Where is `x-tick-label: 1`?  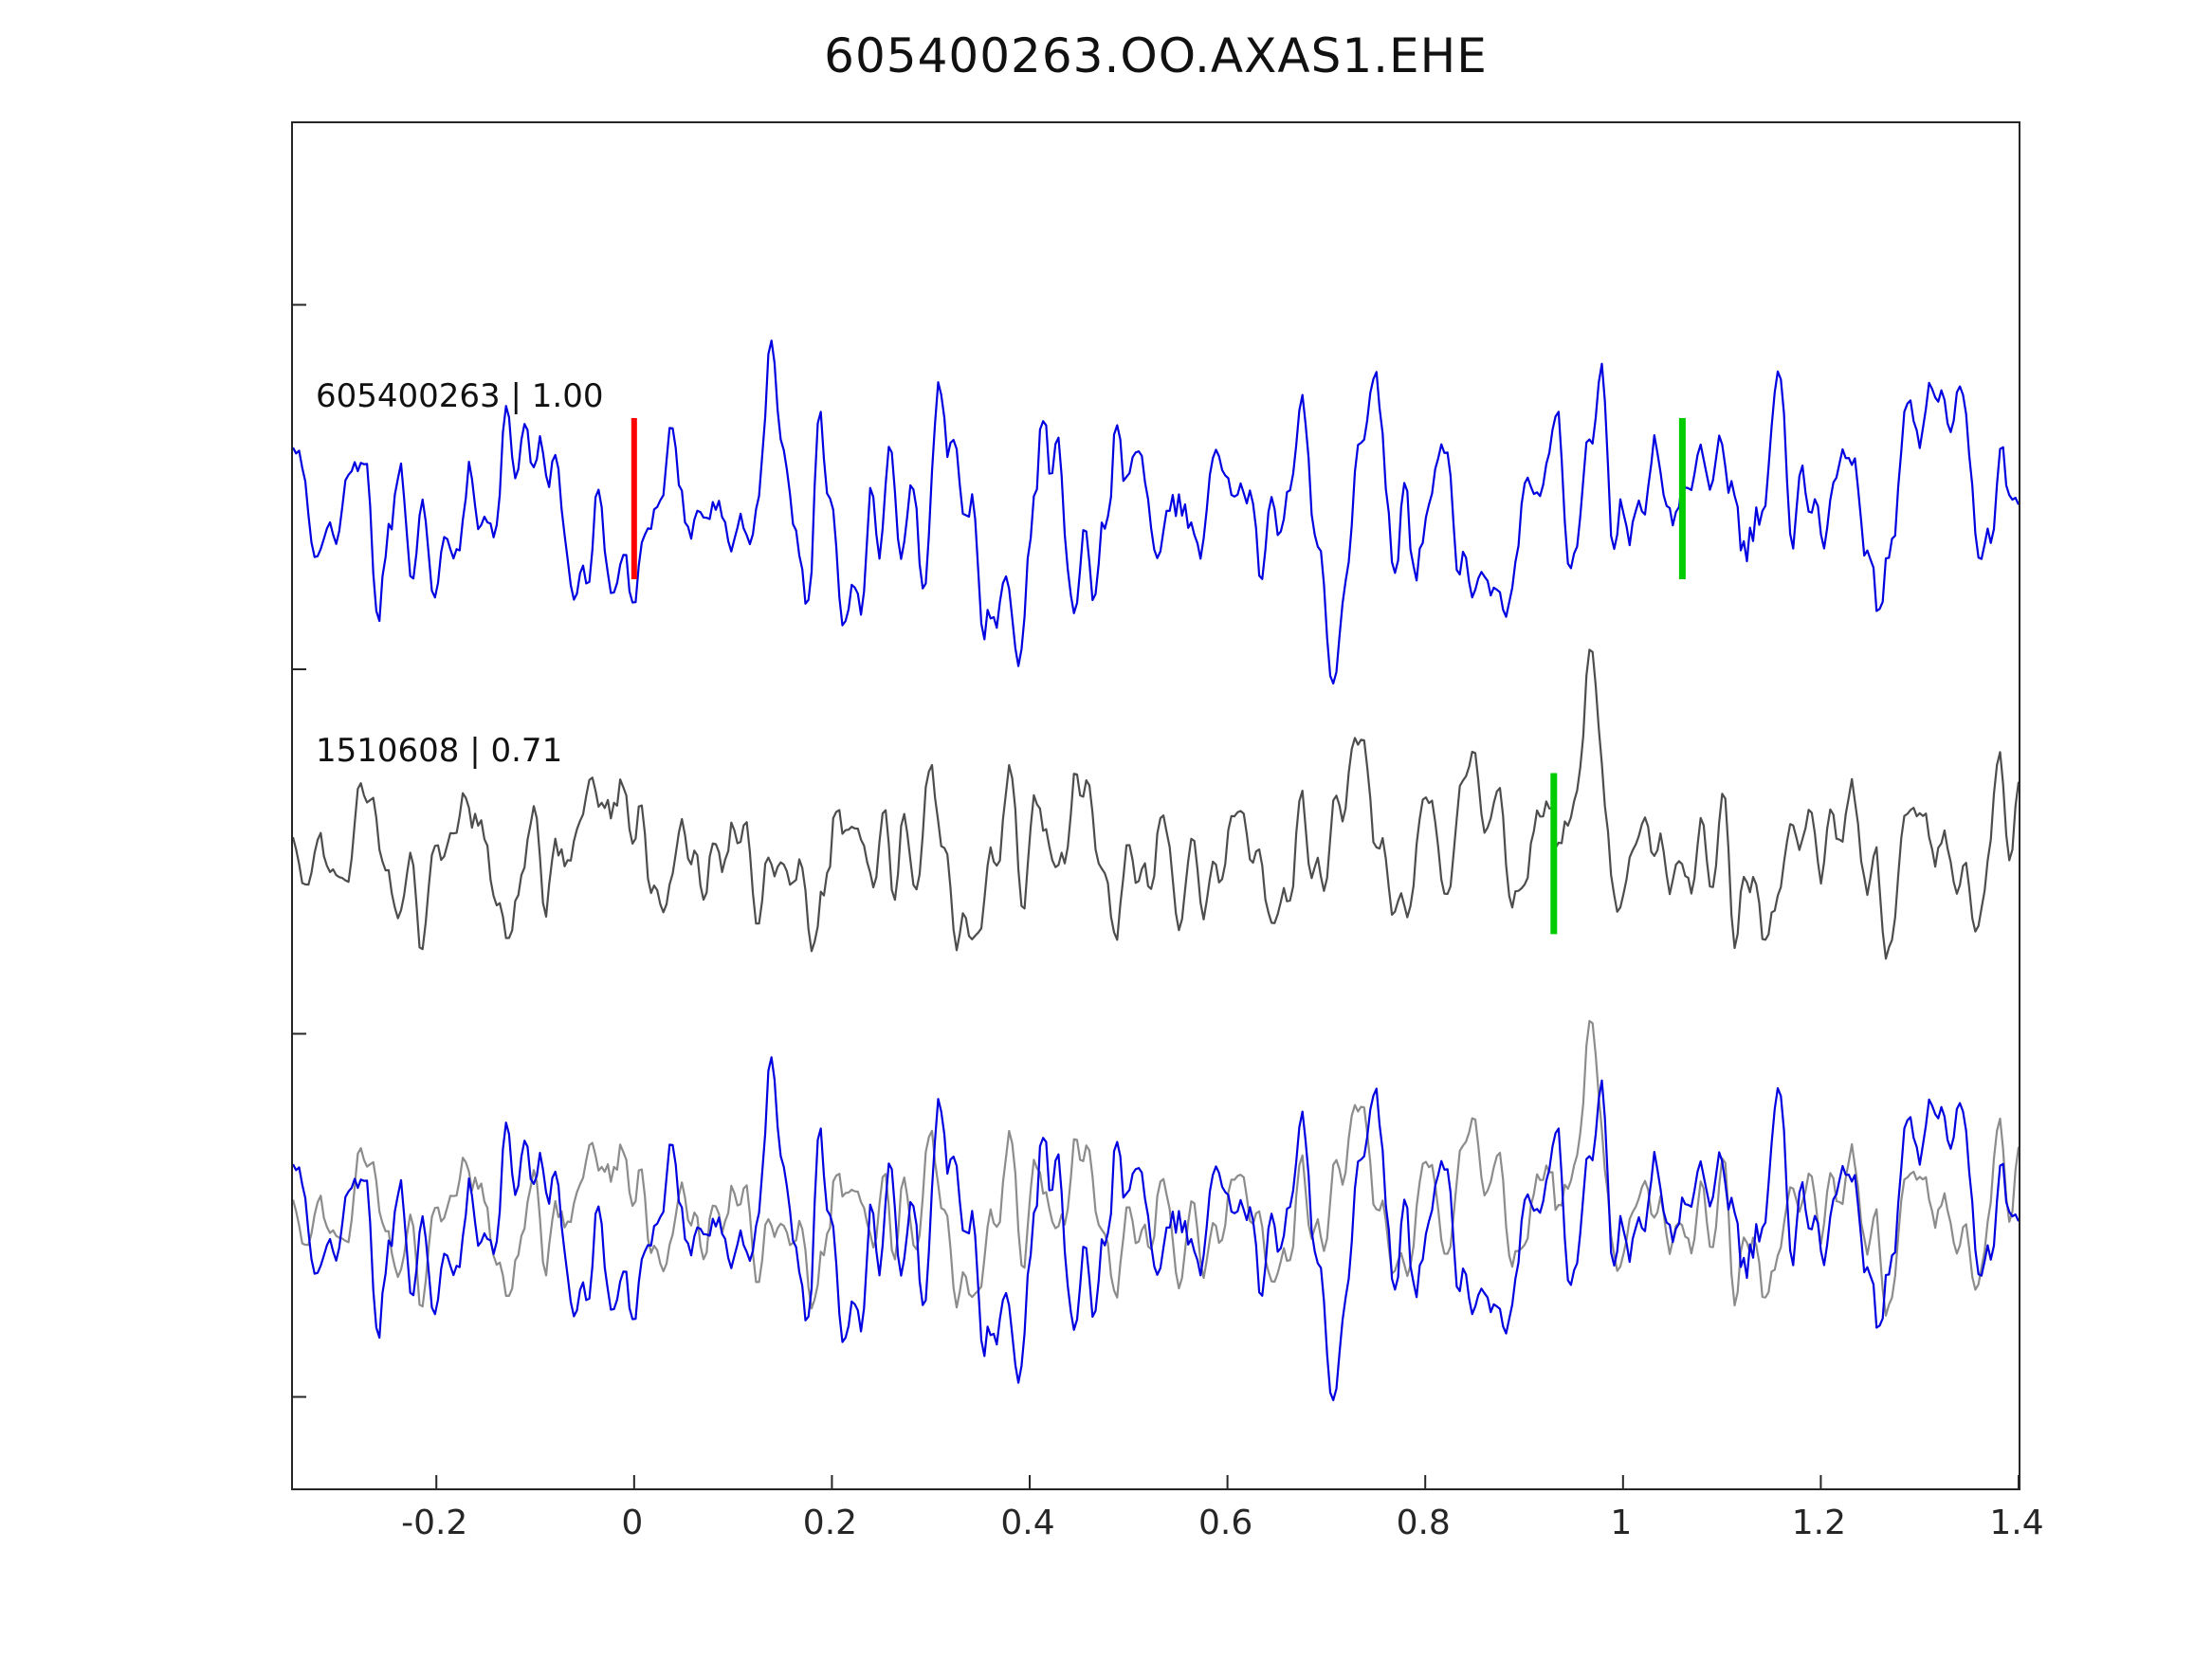 x-tick-label: 1 is located at coordinates (1621, 1523).